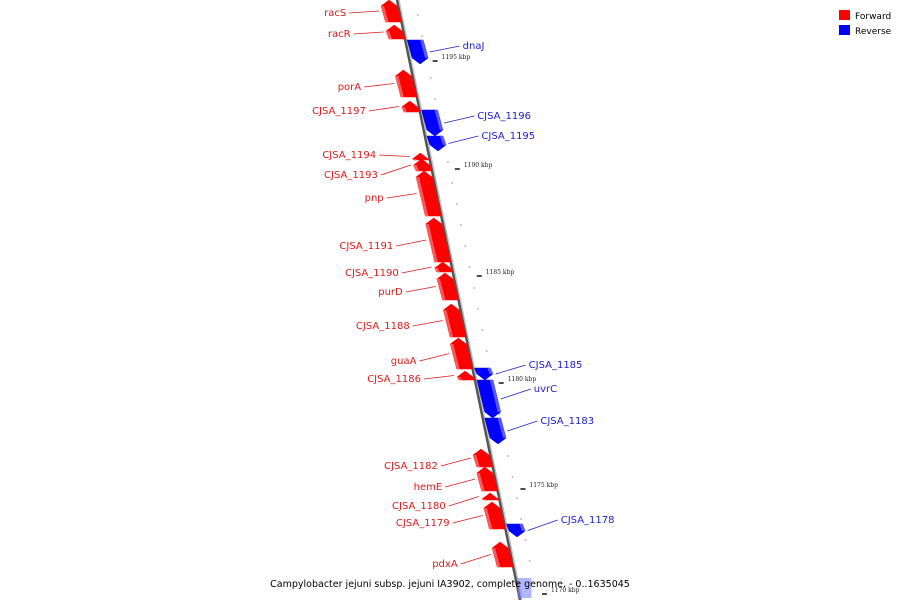 The image size is (900, 600). I want to click on gene-label-purD: purD, so click(390, 292).